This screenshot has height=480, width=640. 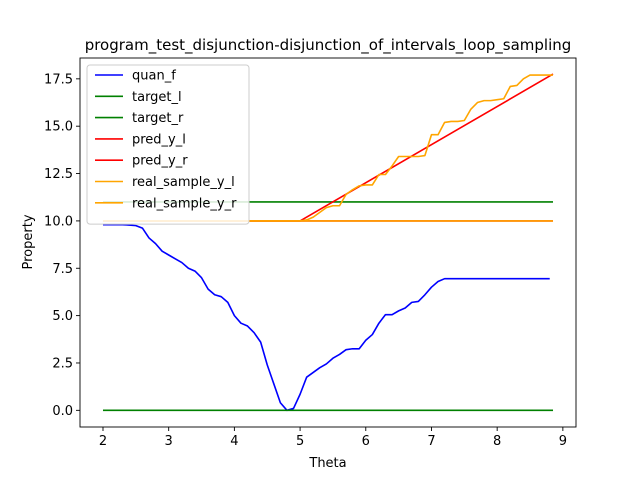 What do you see at coordinates (58, 127) in the screenshot?
I see `y-tick-label: 15.0` at bounding box center [58, 127].